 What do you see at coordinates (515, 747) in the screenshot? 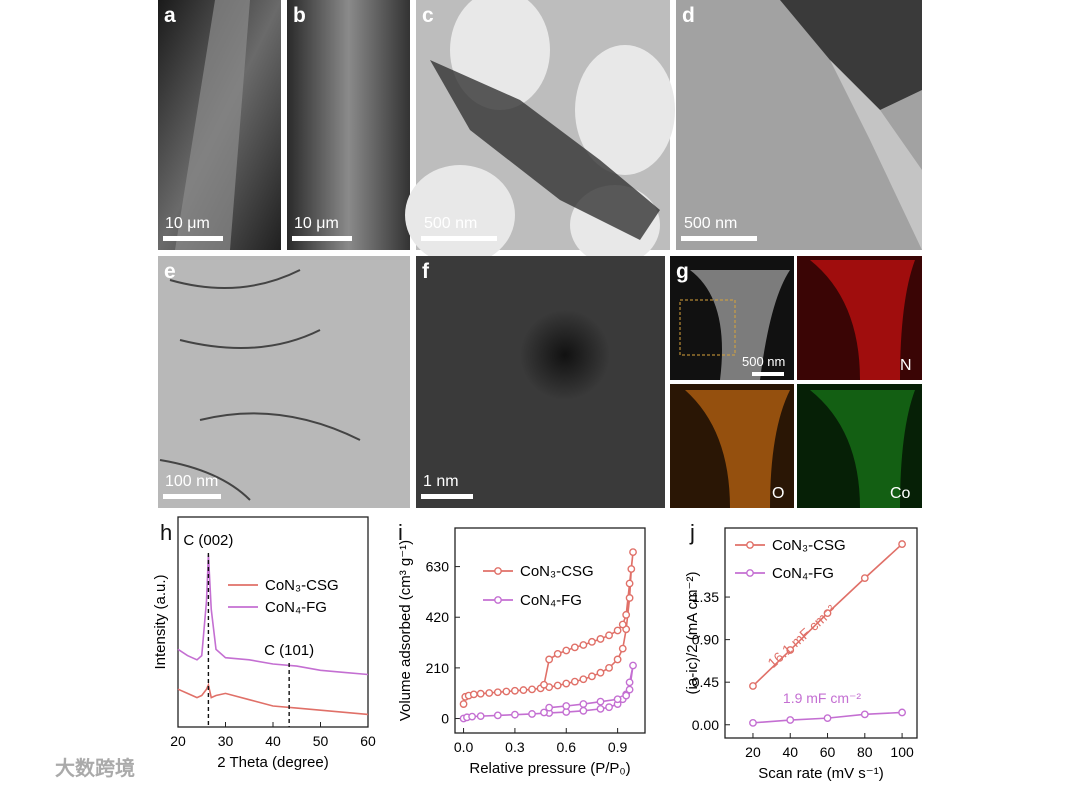
I see `x-tick-label: 0.3` at bounding box center [515, 747].